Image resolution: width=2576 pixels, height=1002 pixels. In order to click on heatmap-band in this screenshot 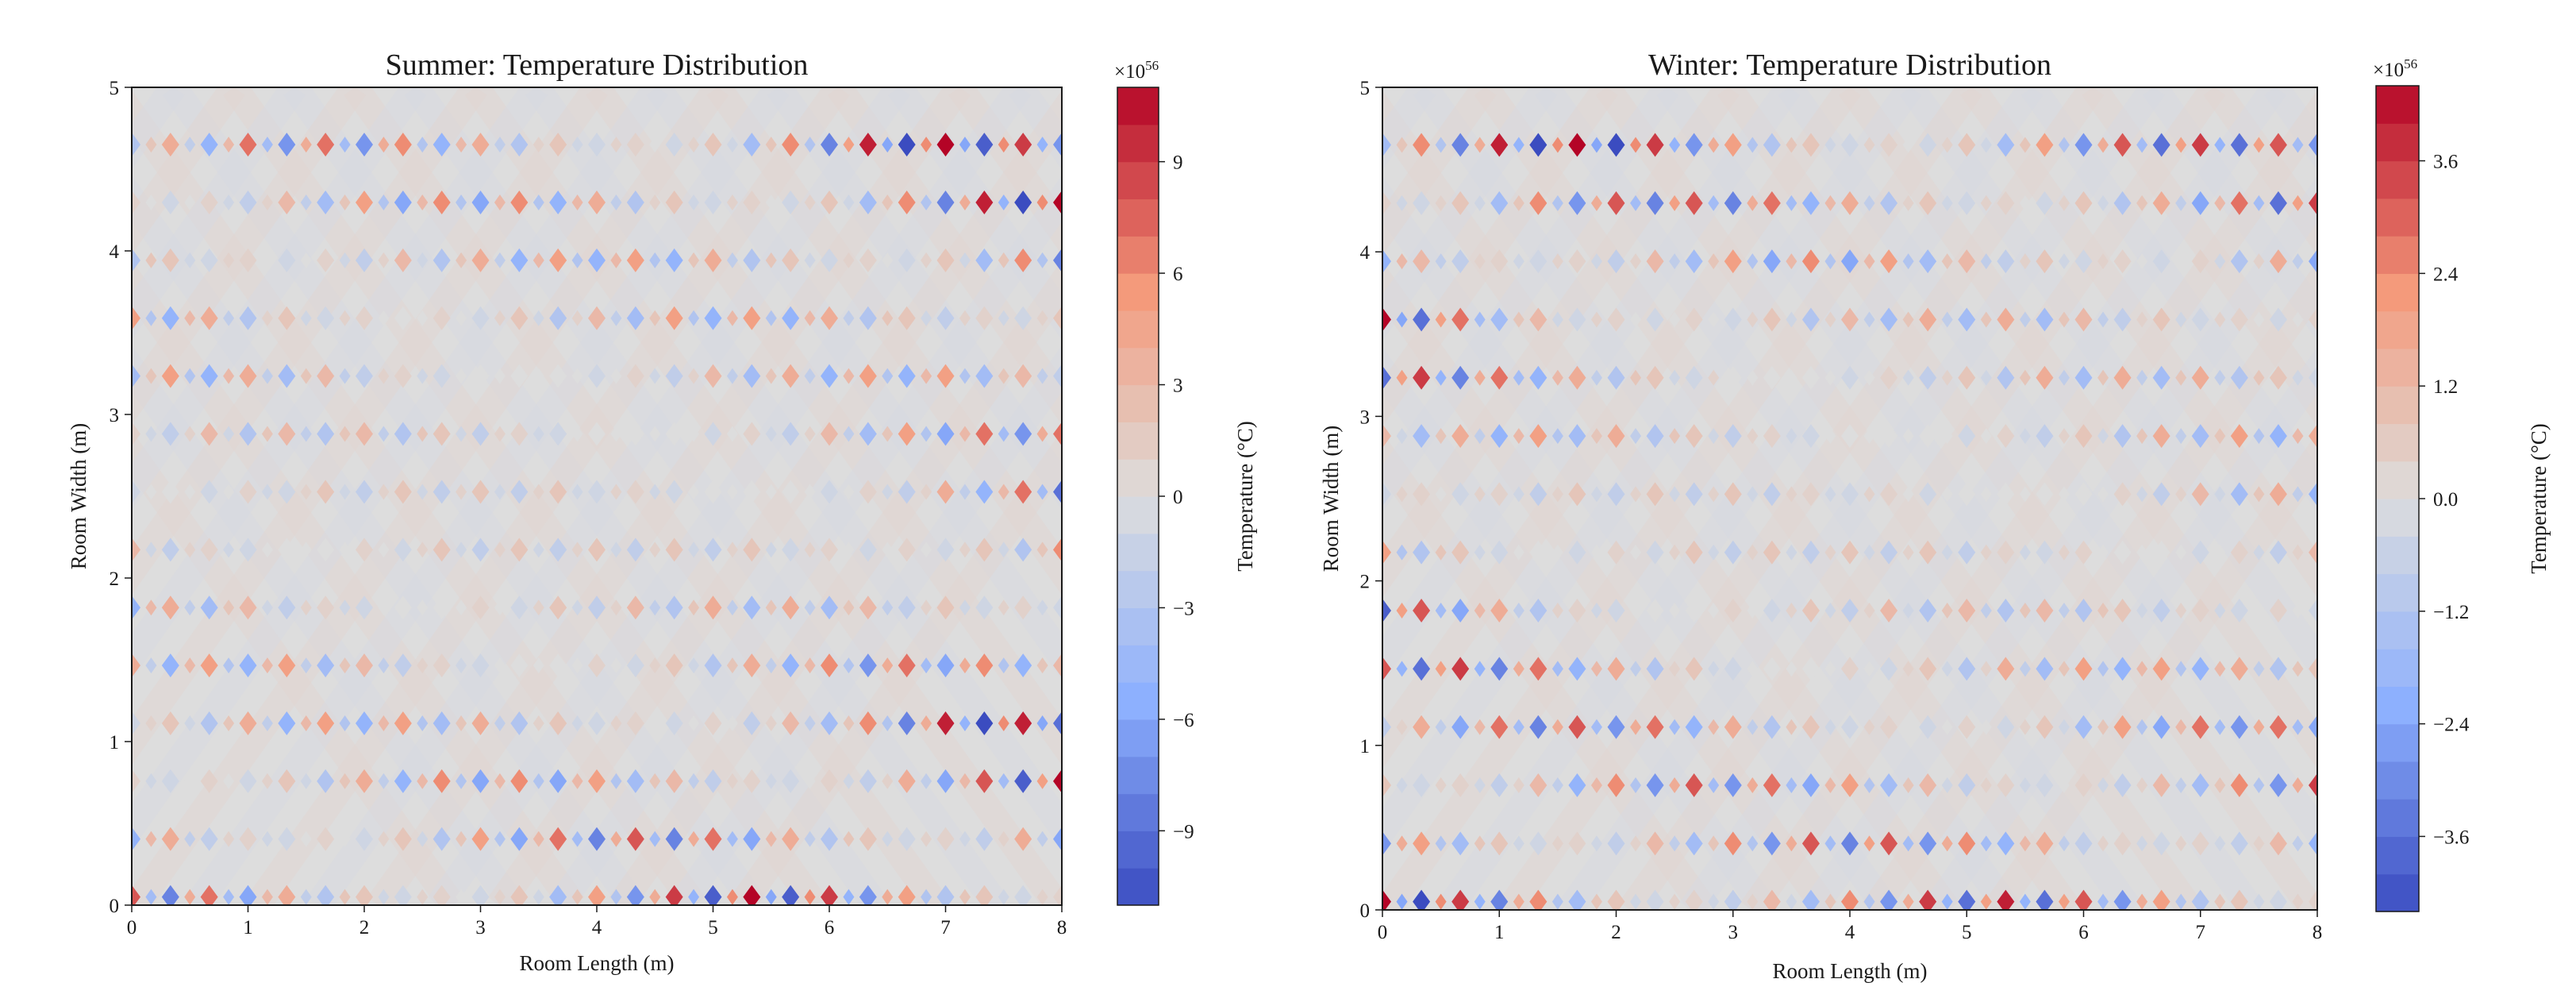, I will do `click(895, 667)`.